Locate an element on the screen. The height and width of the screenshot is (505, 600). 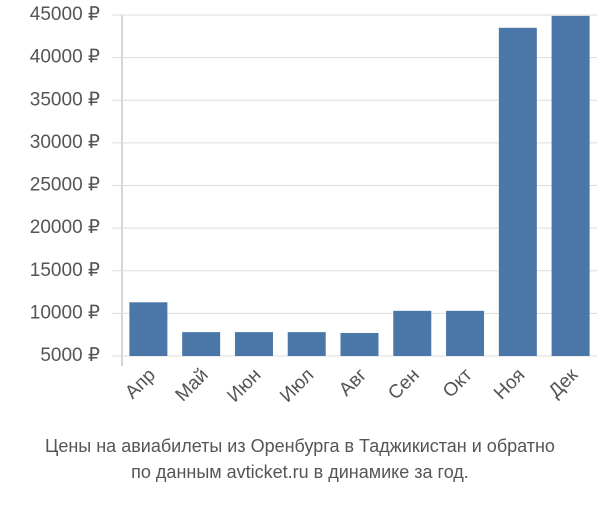
y-tick-label: 5000 ₽ is located at coordinates (70, 355).